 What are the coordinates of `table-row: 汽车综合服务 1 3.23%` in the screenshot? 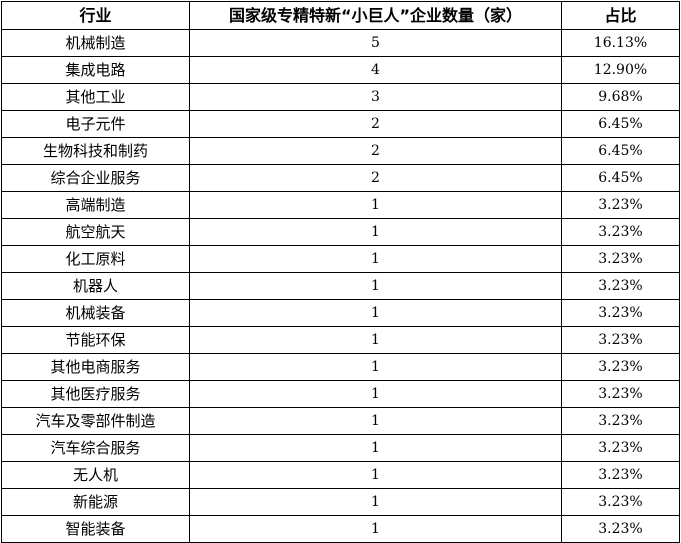 It's located at (340, 448).